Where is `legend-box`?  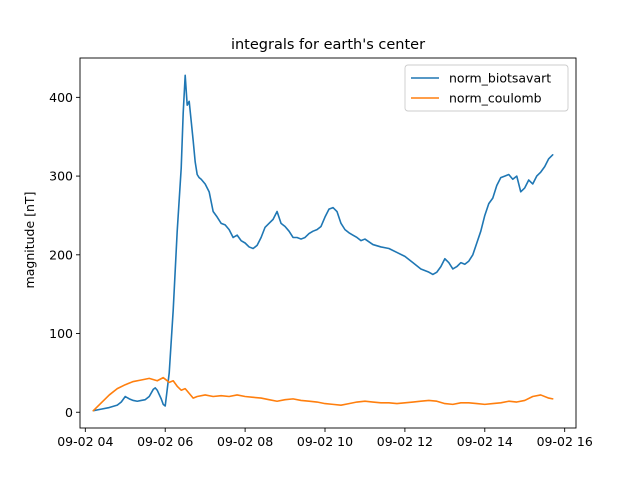
legend-box is located at coordinates (486, 88).